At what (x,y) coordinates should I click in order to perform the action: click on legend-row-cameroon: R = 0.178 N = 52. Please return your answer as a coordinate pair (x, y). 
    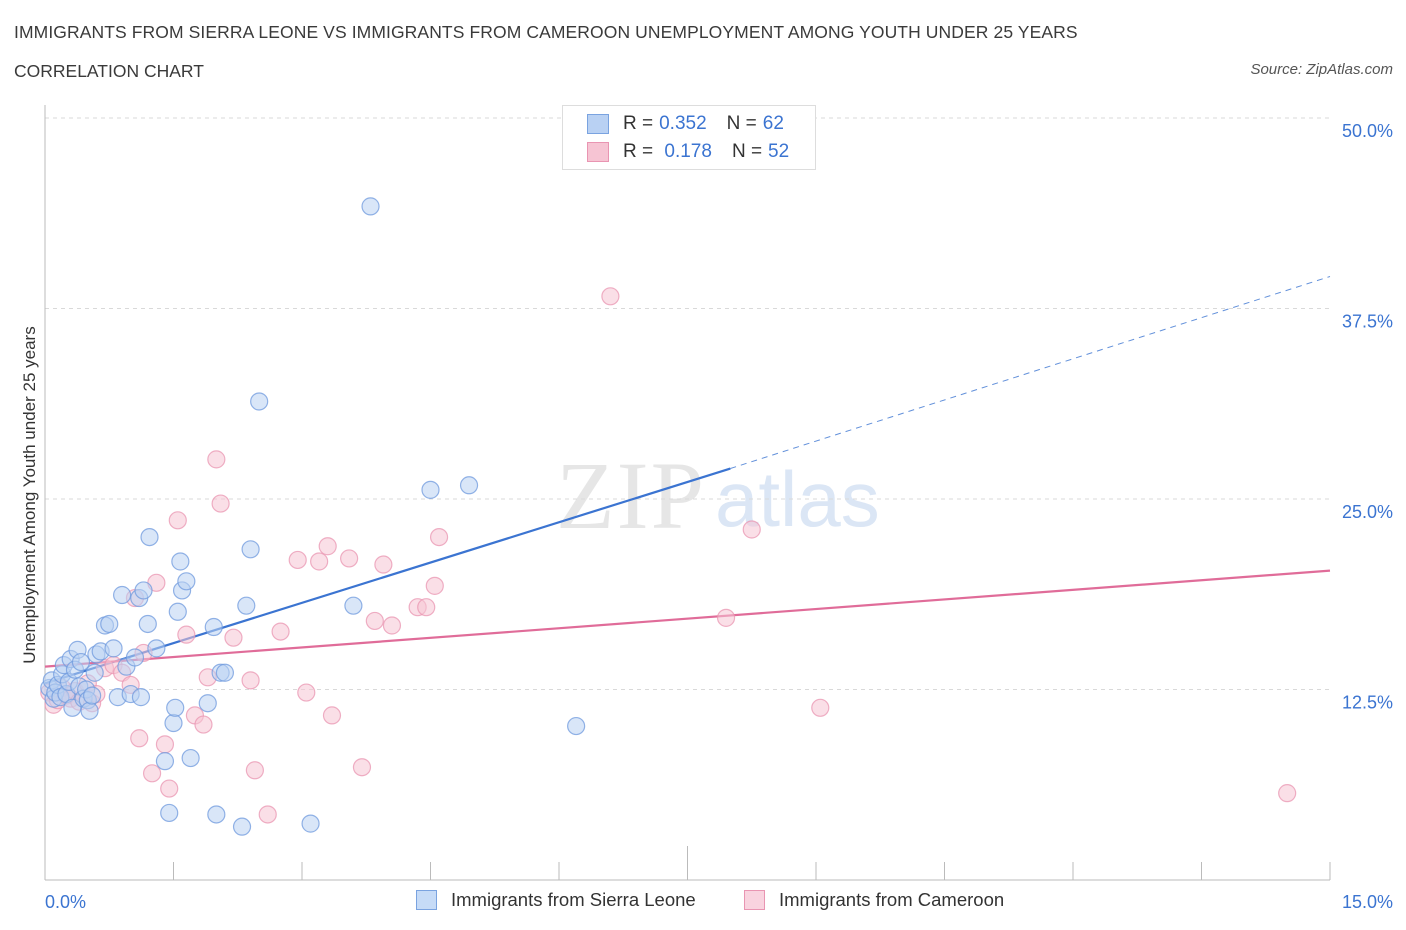
    Looking at the image, I should click on (688, 152).